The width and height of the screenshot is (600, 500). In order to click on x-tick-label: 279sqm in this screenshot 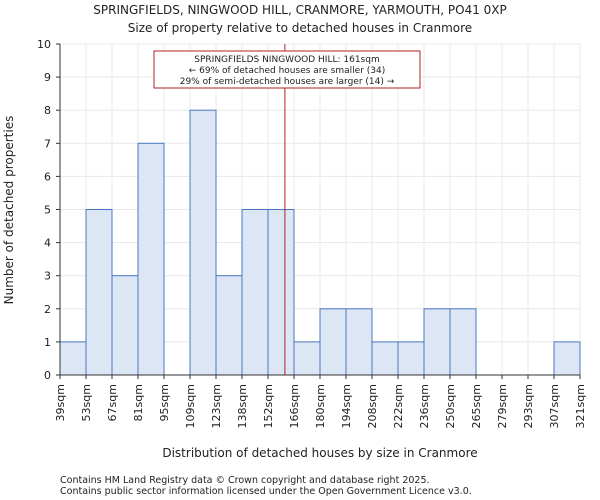, I will do `click(502, 406)`.